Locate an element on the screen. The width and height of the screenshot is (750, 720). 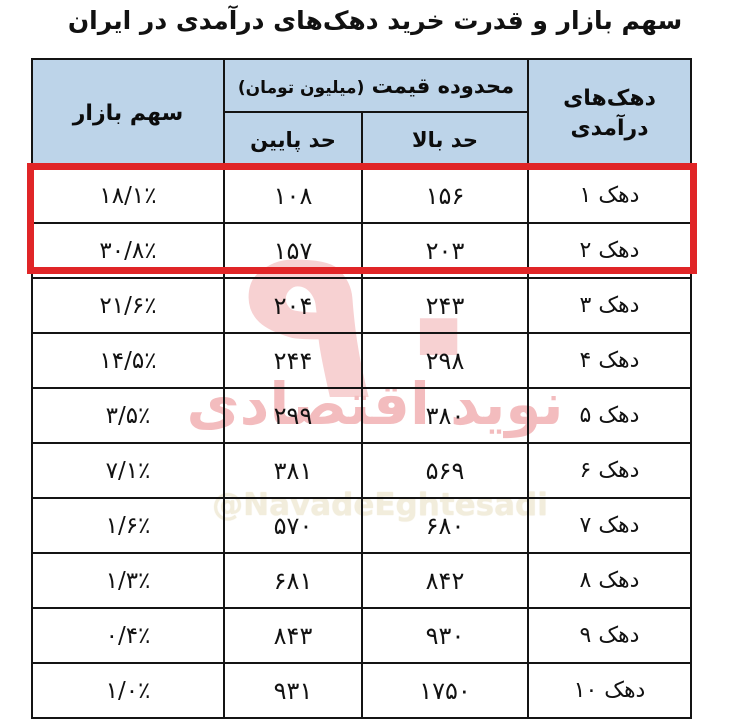
cell-upper-limit: ۶۸۰ is located at coordinates (445, 525).